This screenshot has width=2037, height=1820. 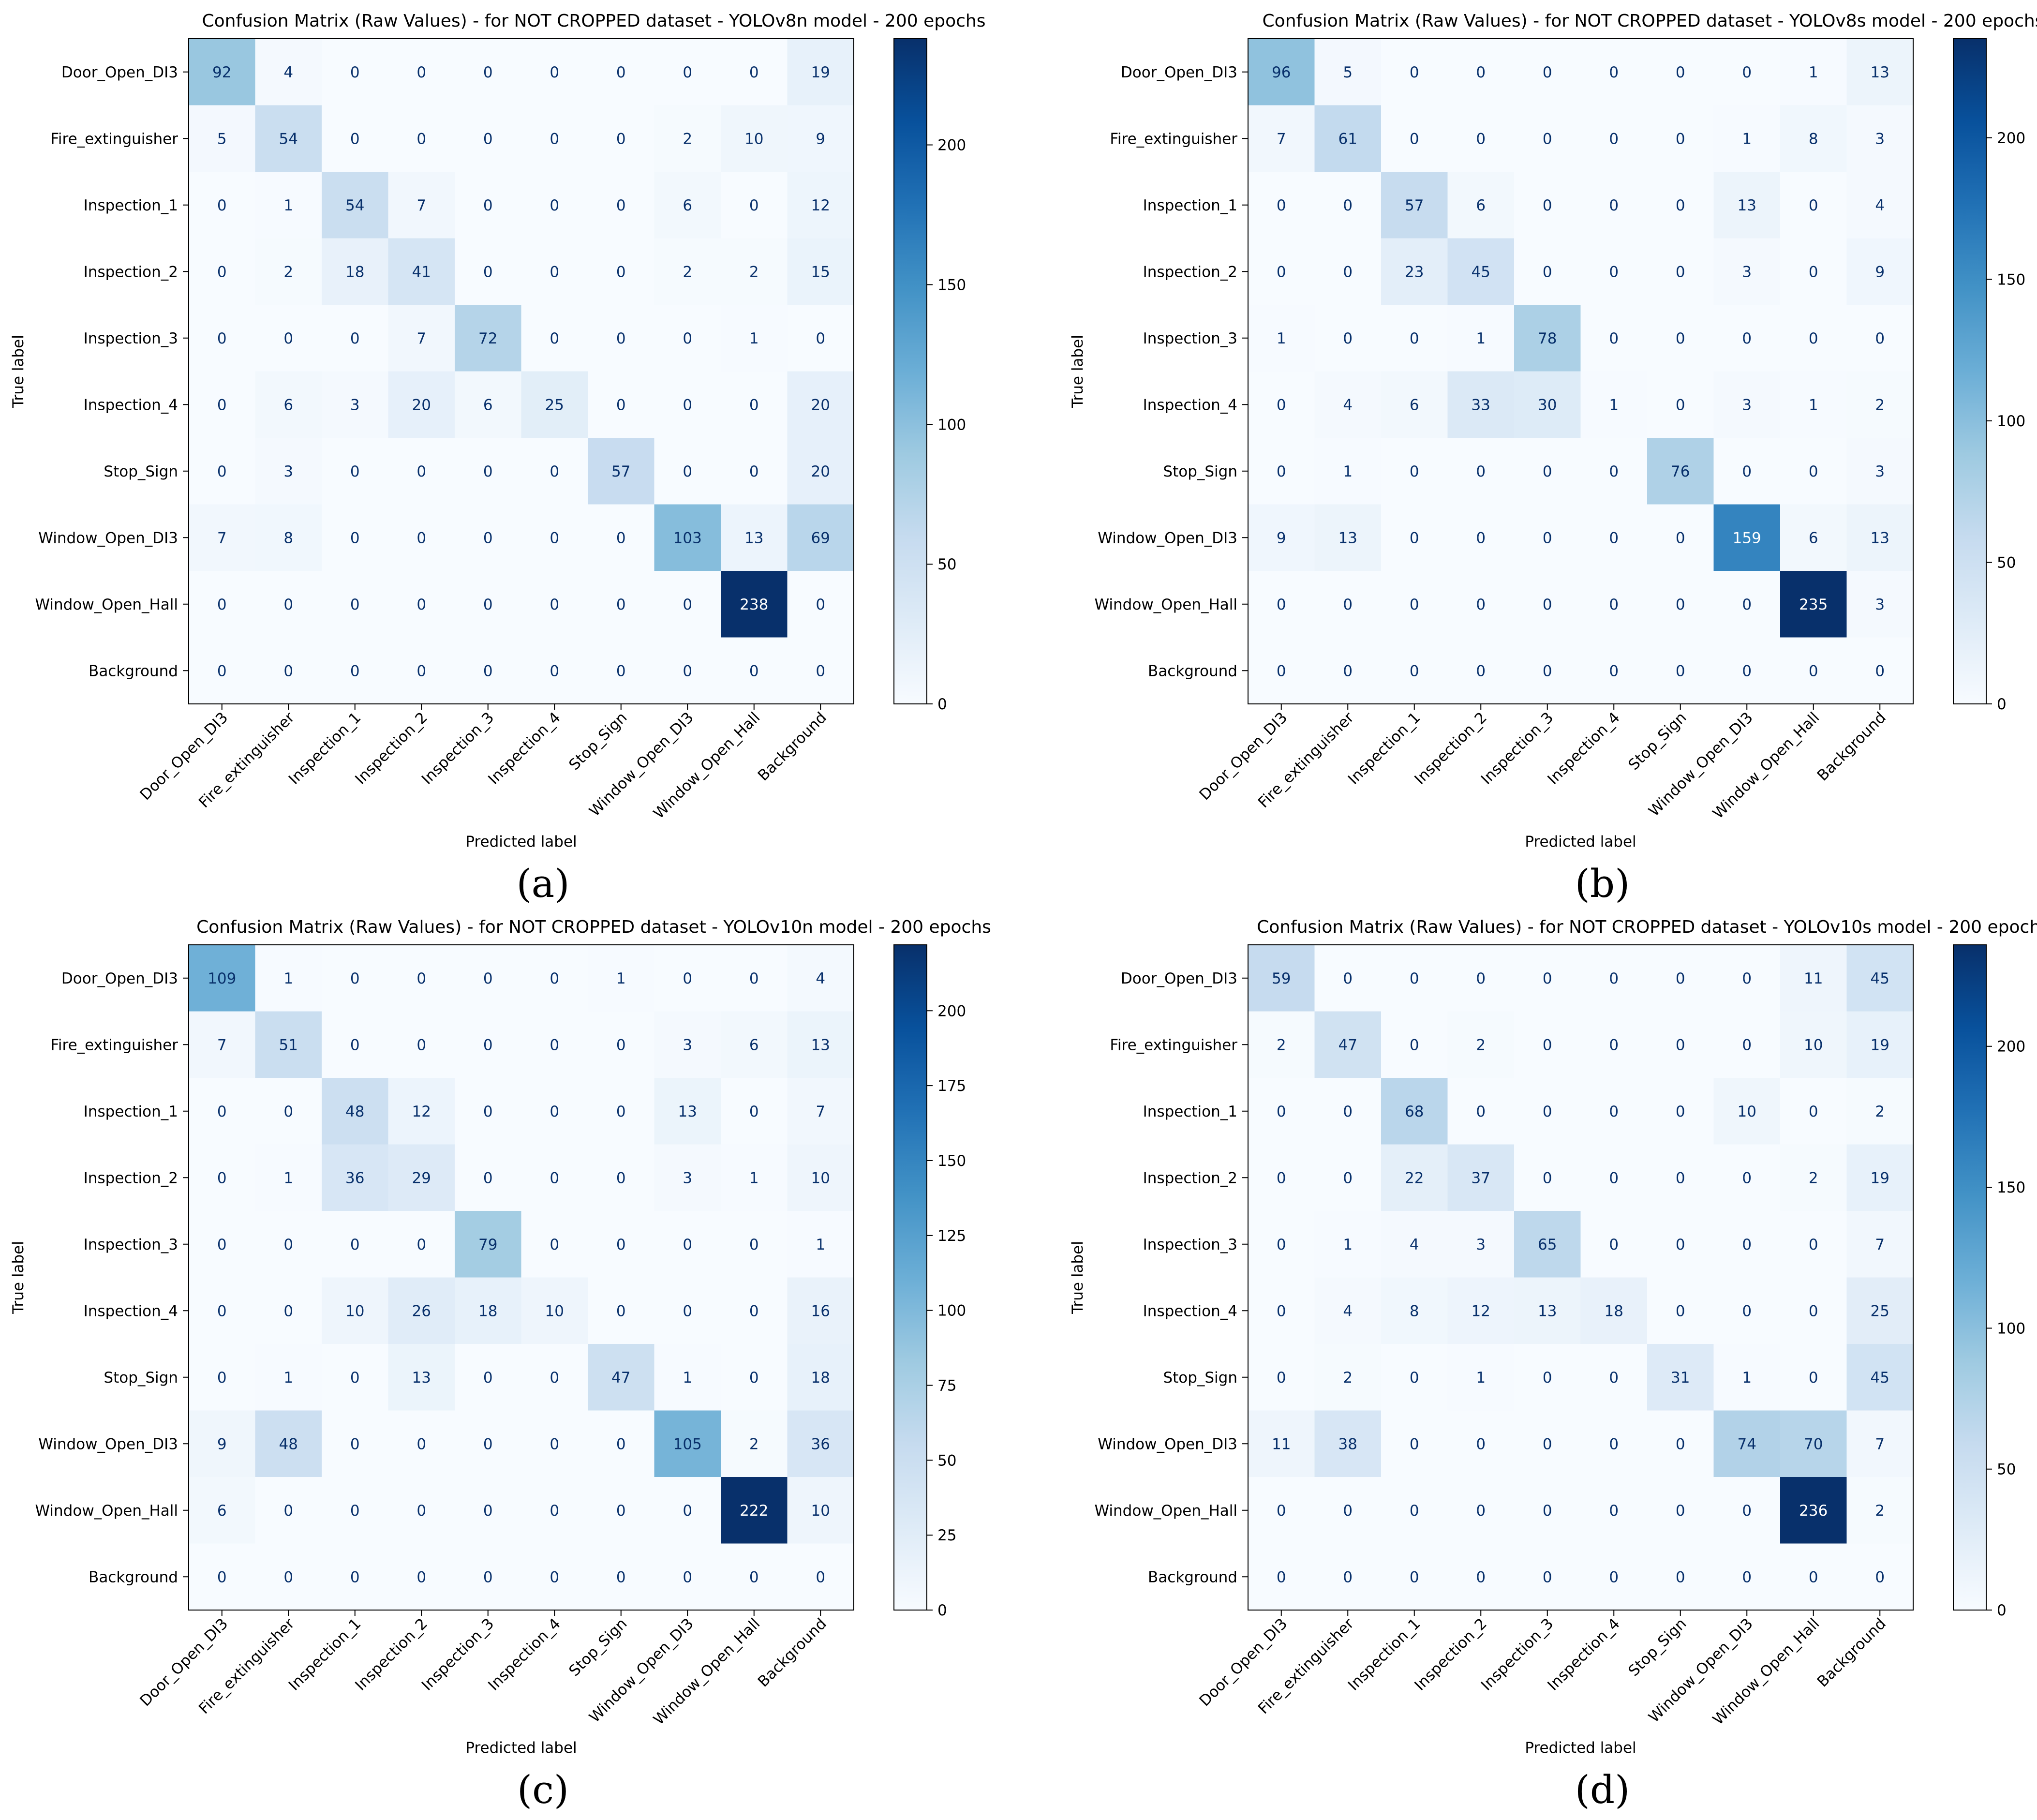 I want to click on axes-frame, so click(x=521, y=1277).